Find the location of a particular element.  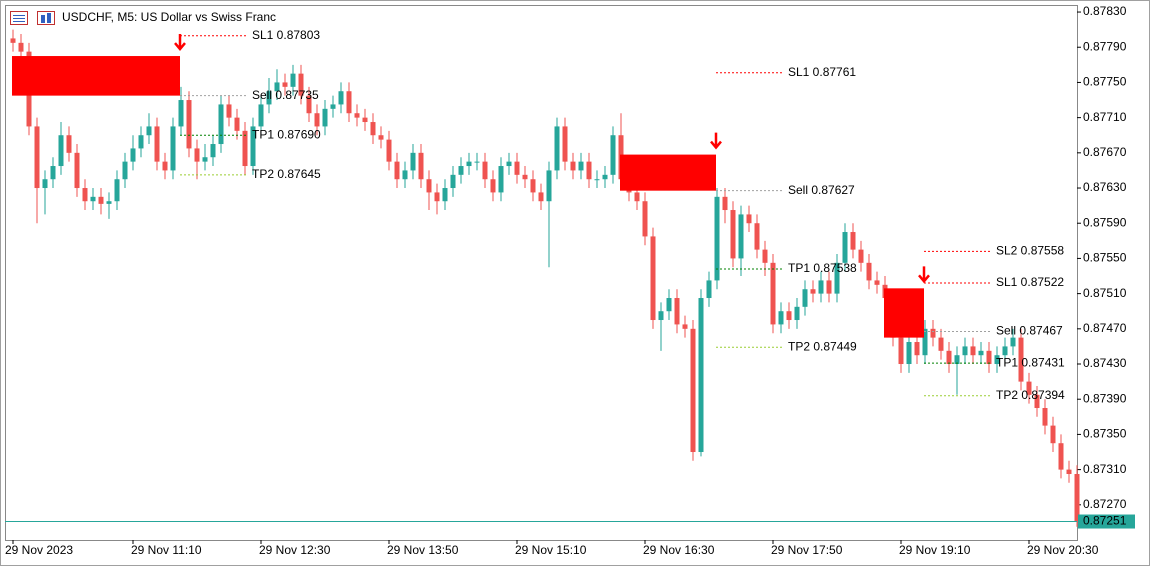

y-tick-label: 0.87310 is located at coordinates (1105, 469).